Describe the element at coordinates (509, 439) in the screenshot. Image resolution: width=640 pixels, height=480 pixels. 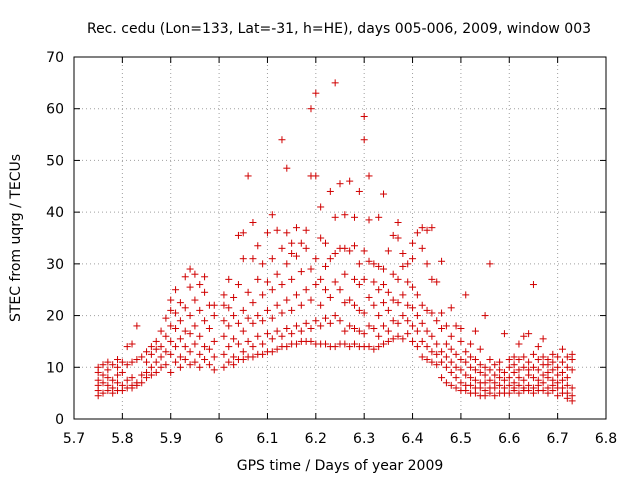
I see `x-tick-label: 6.6` at that location.